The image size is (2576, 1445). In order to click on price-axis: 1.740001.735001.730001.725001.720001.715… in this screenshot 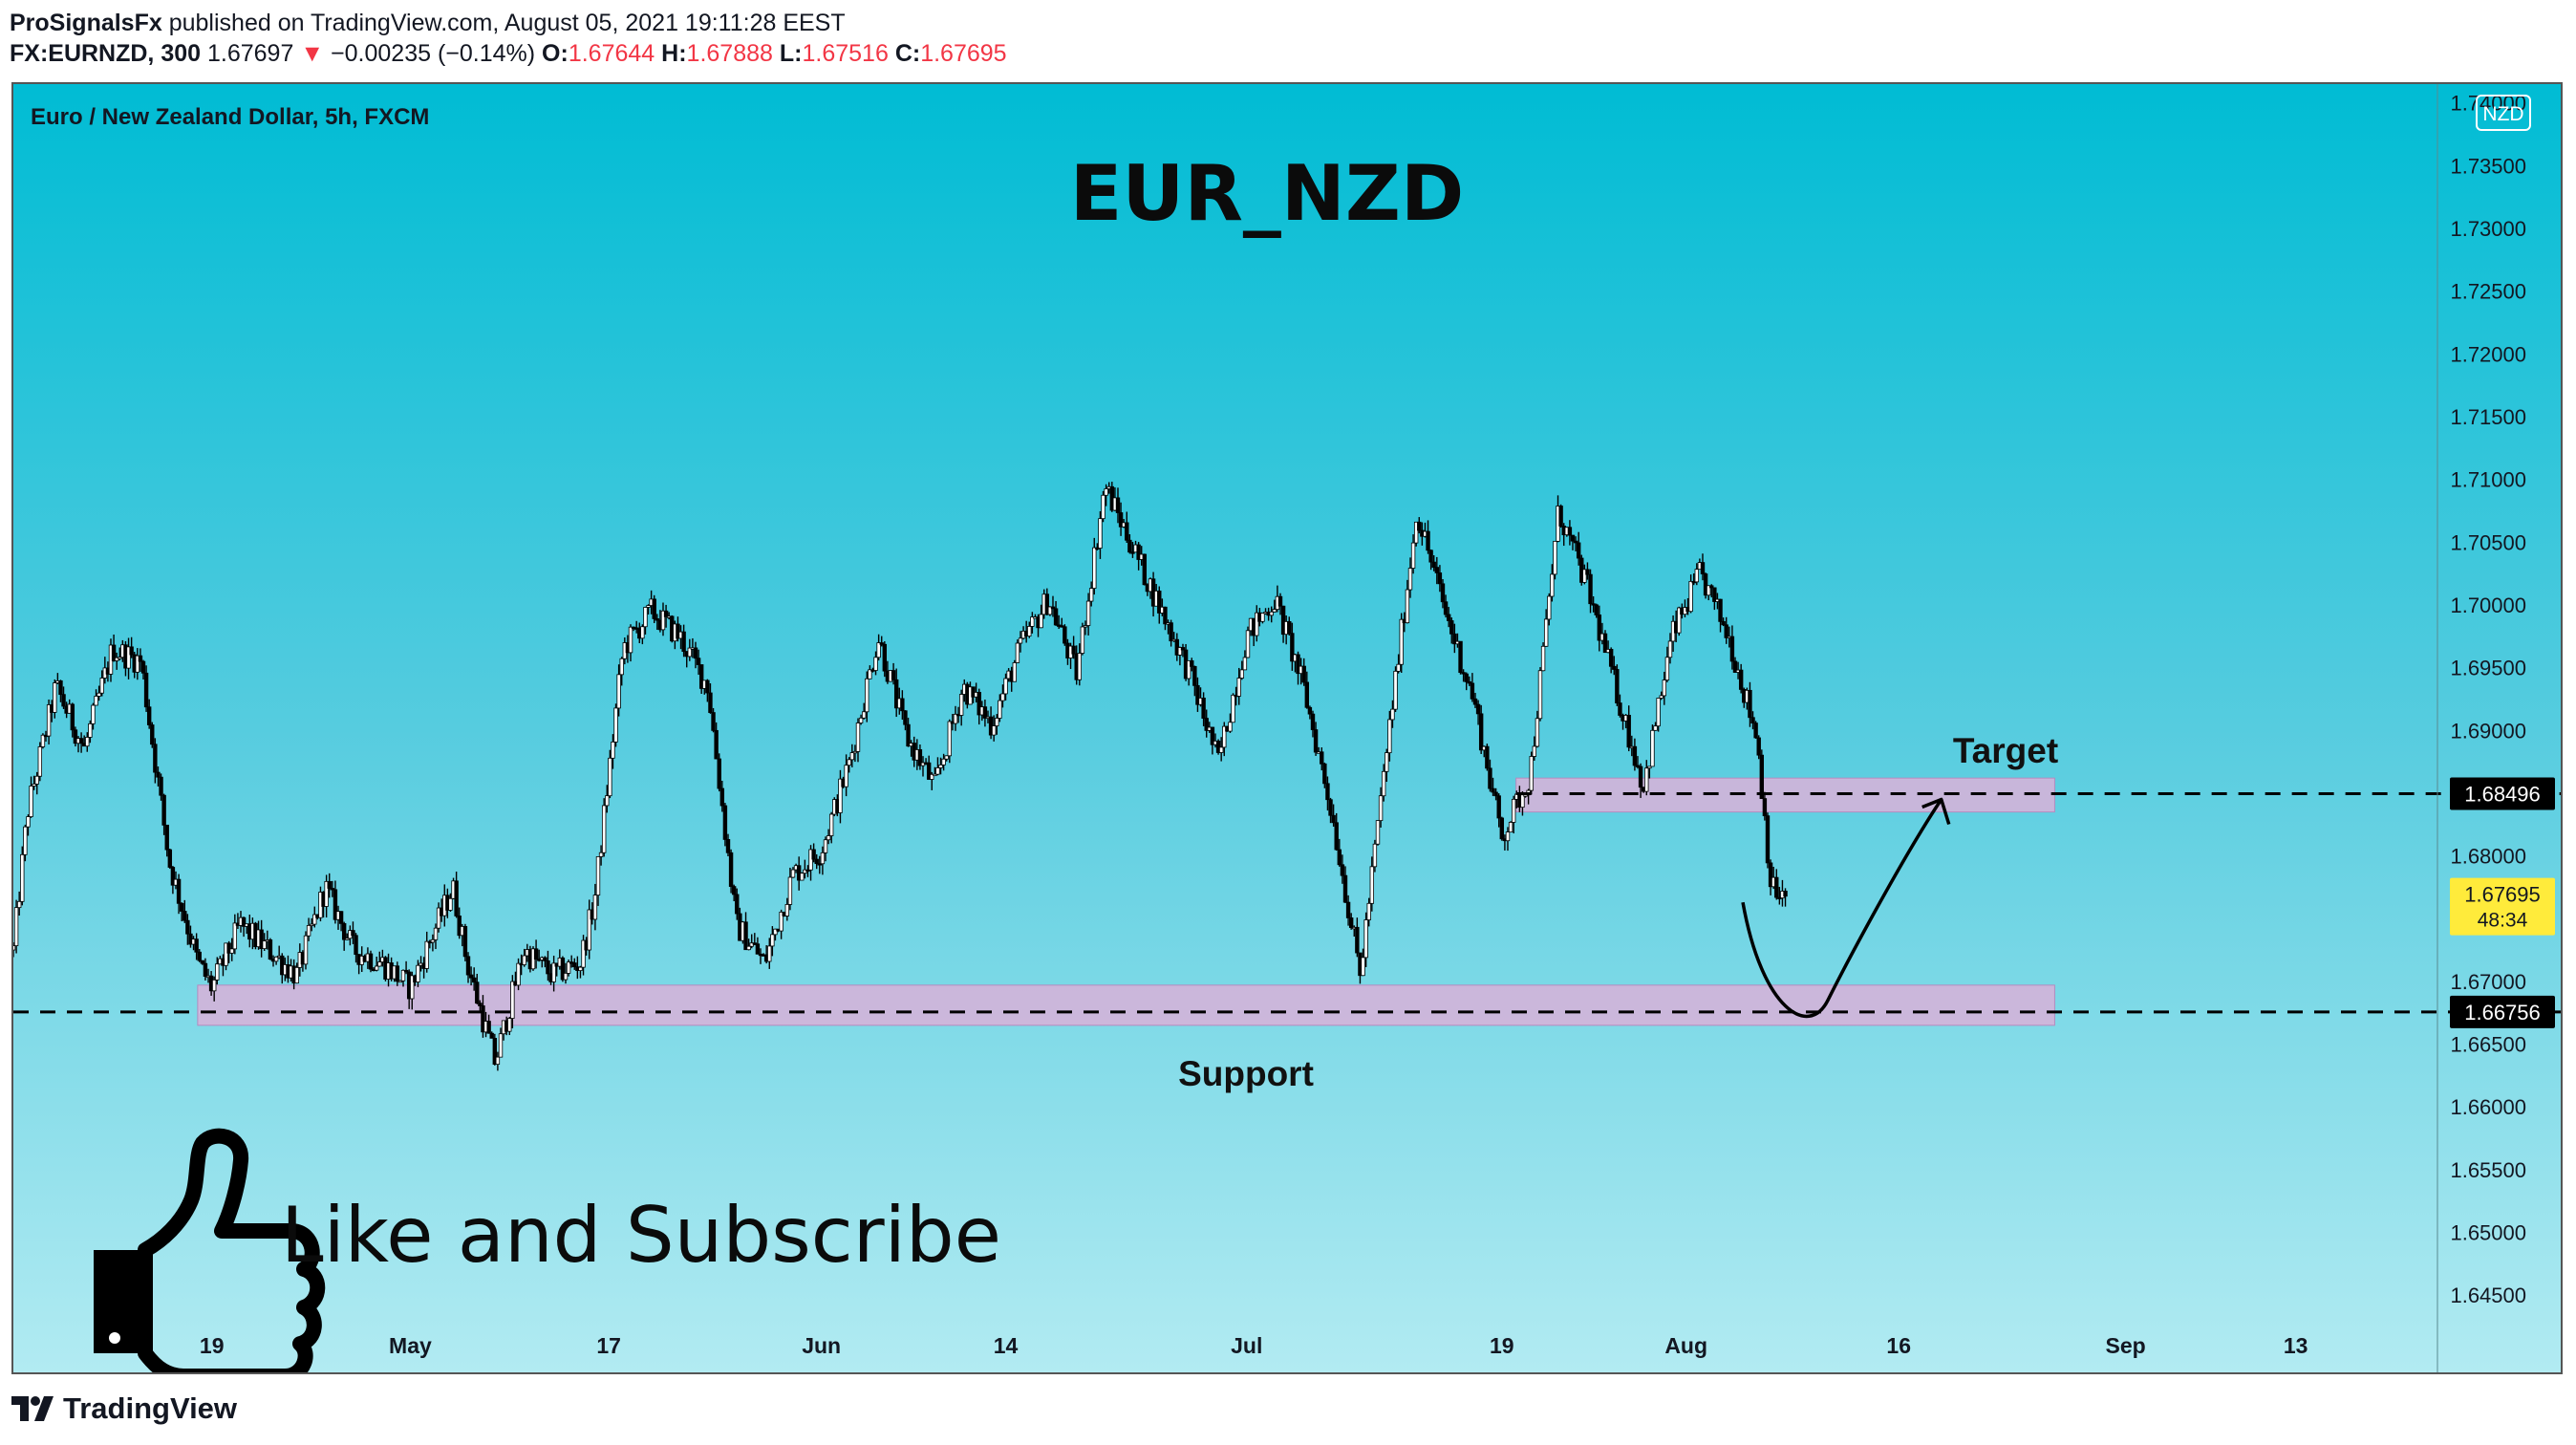, I will do `click(2488, 699)`.